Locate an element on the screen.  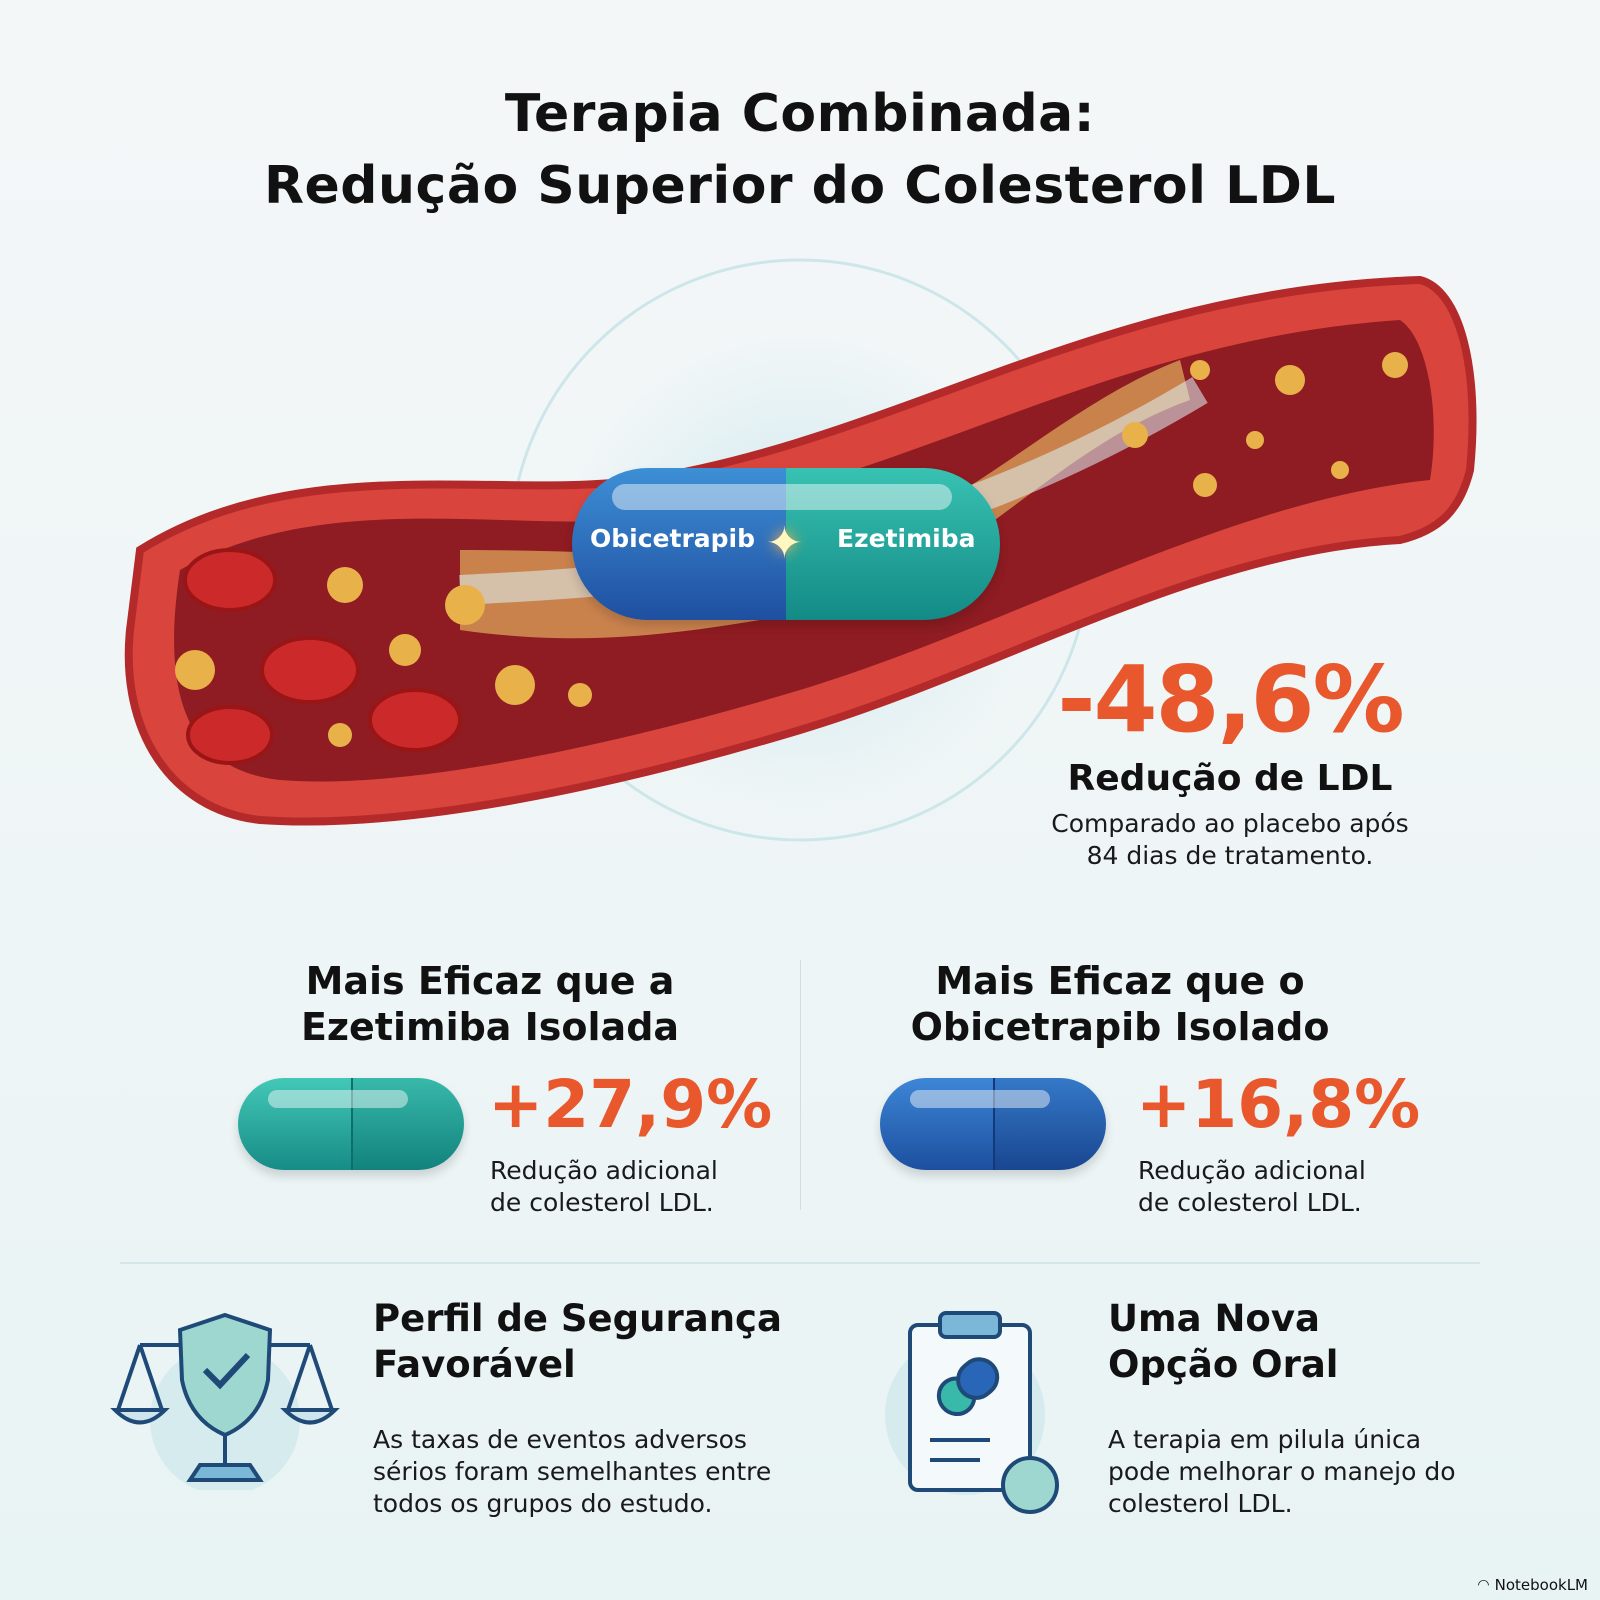
feature-title-1: Uma Nova is located at coordinates (1214, 1318).